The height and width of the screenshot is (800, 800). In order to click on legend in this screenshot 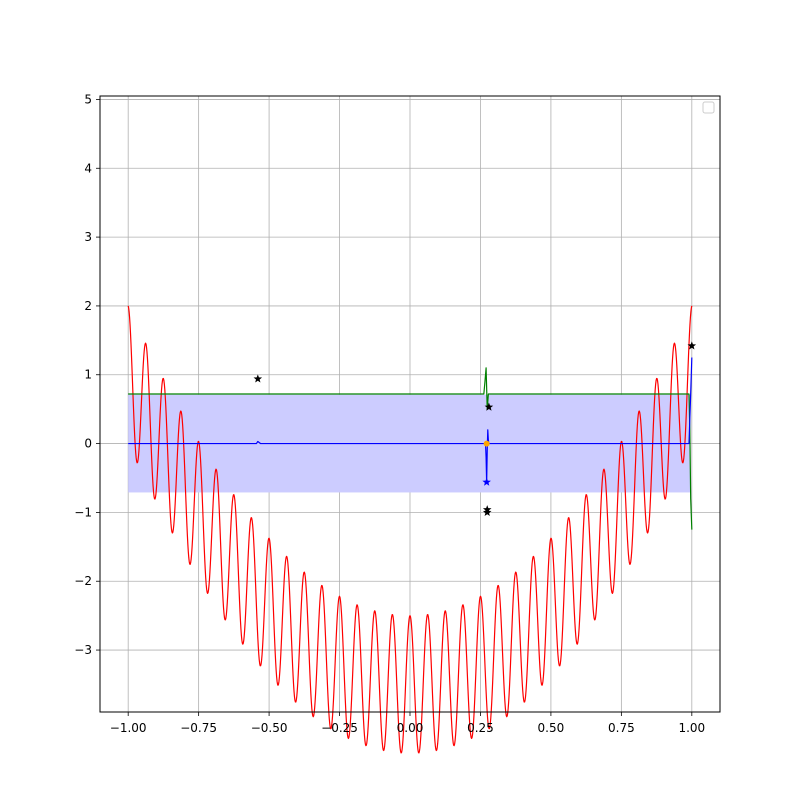, I will do `click(708, 107)`.